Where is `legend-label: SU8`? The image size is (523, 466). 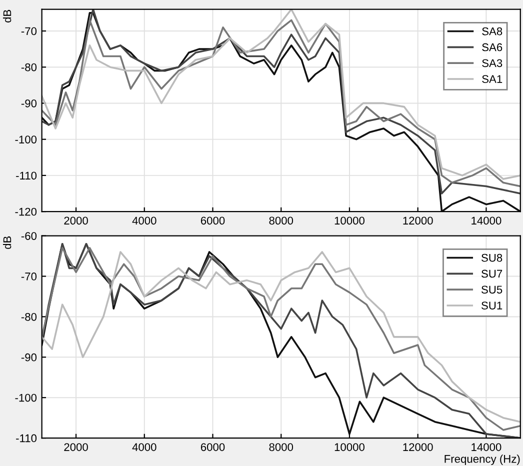 legend-label: SU8 is located at coordinates (492, 258).